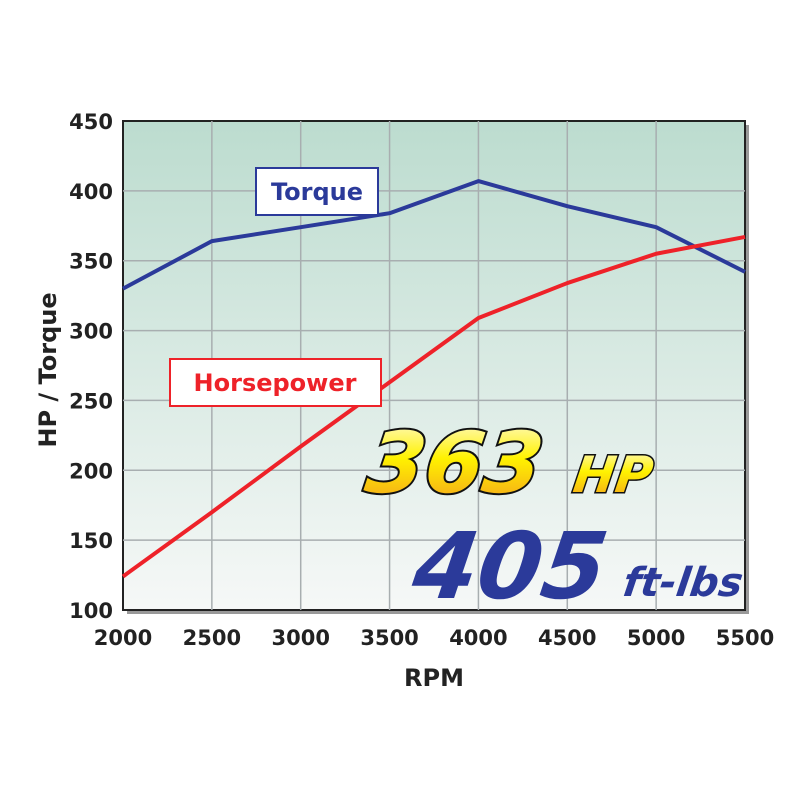 The height and width of the screenshot is (804, 800). I want to click on y-tick-label: 450, so click(91, 122).